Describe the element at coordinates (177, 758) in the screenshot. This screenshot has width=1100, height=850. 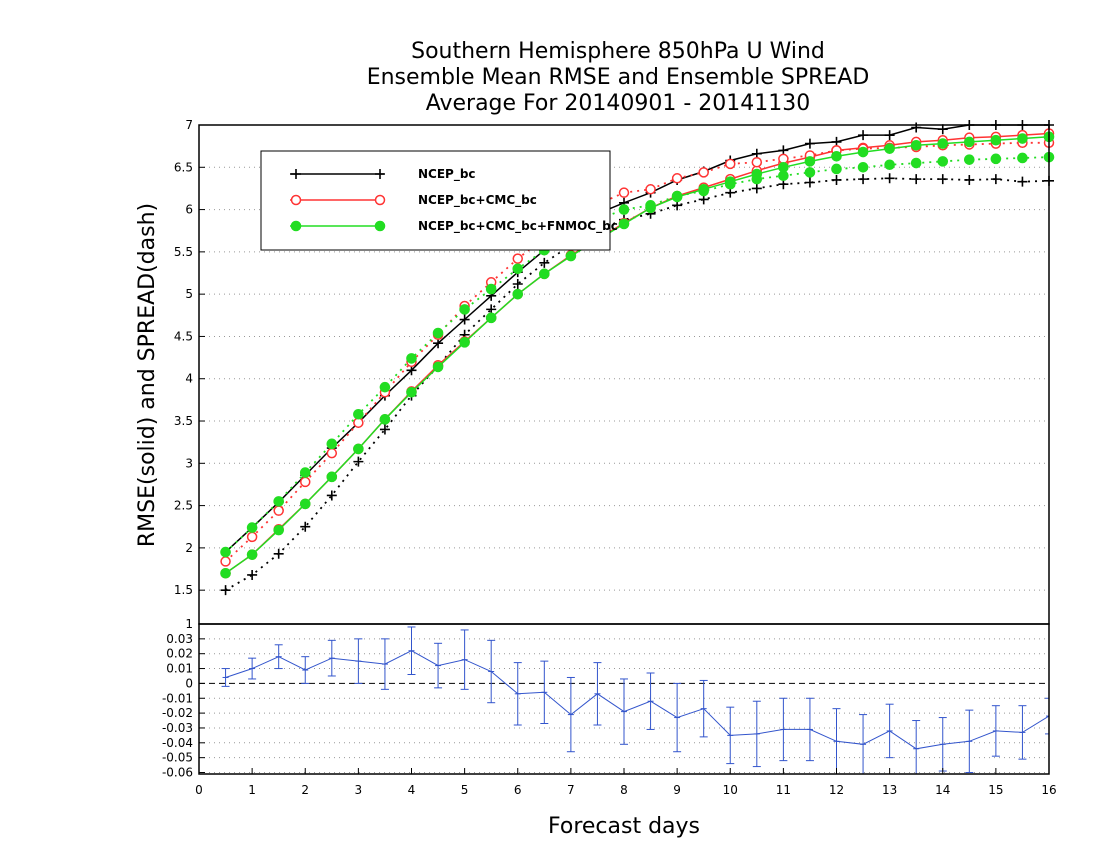
I see `y-tick-label: -0.05` at that location.